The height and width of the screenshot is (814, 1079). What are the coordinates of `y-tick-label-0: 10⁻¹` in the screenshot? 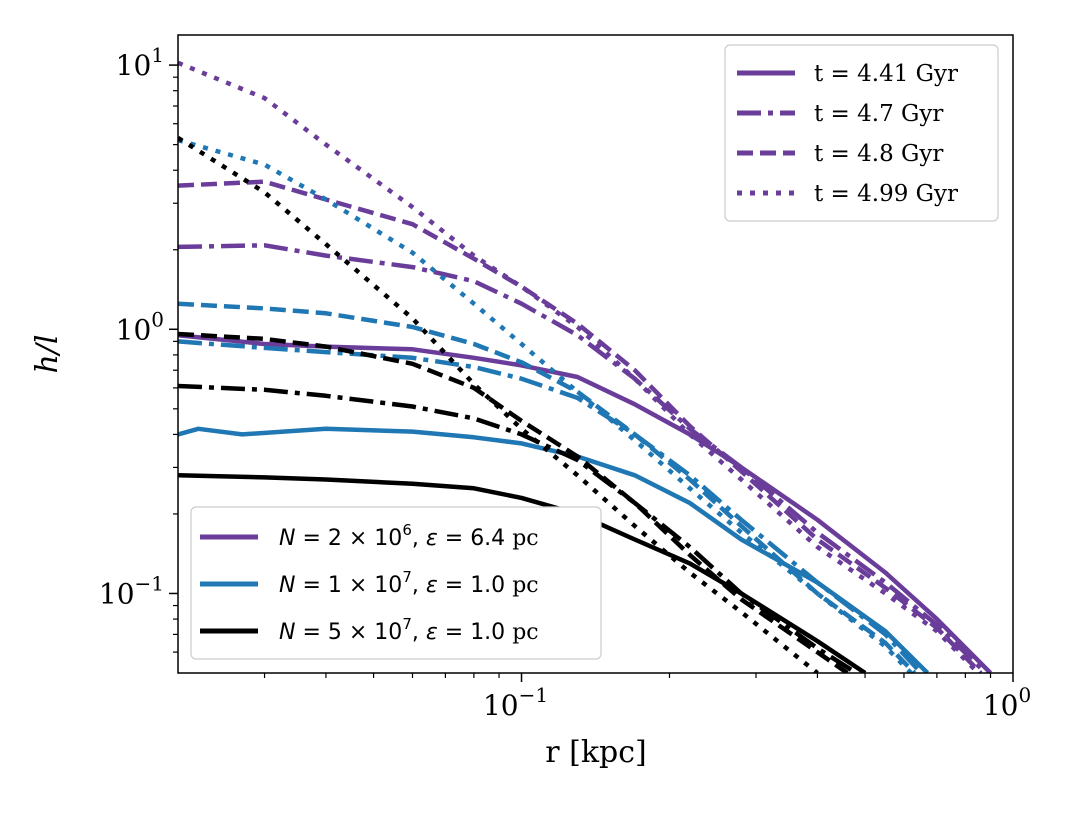 It's located at (131, 590).